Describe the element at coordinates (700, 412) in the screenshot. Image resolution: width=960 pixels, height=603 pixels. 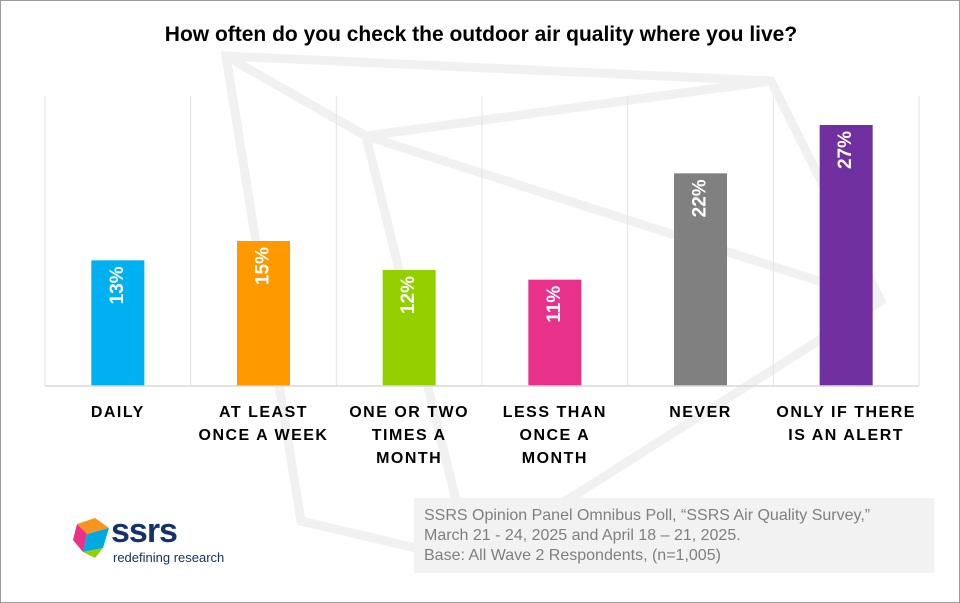
I see `category-label: NEVER` at that location.